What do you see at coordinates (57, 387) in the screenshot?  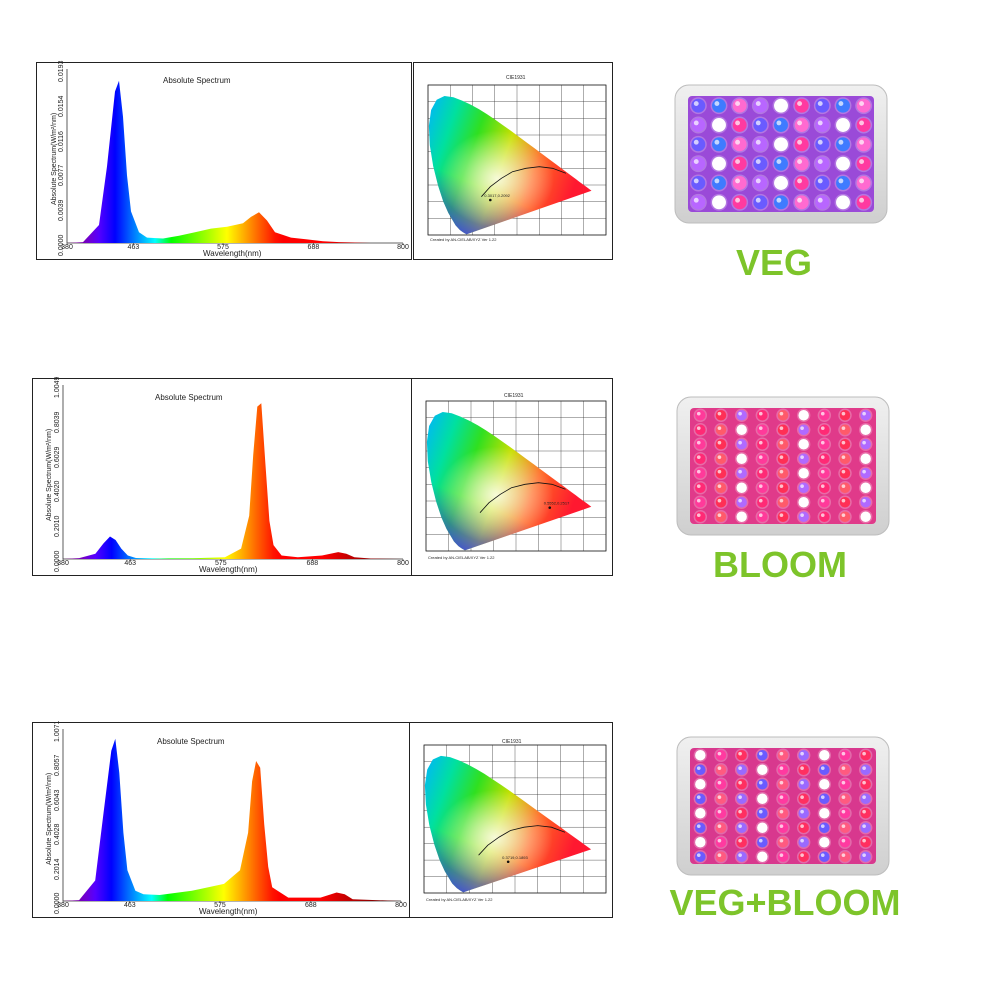 I see `y-tick-label: 1.0049` at bounding box center [57, 387].